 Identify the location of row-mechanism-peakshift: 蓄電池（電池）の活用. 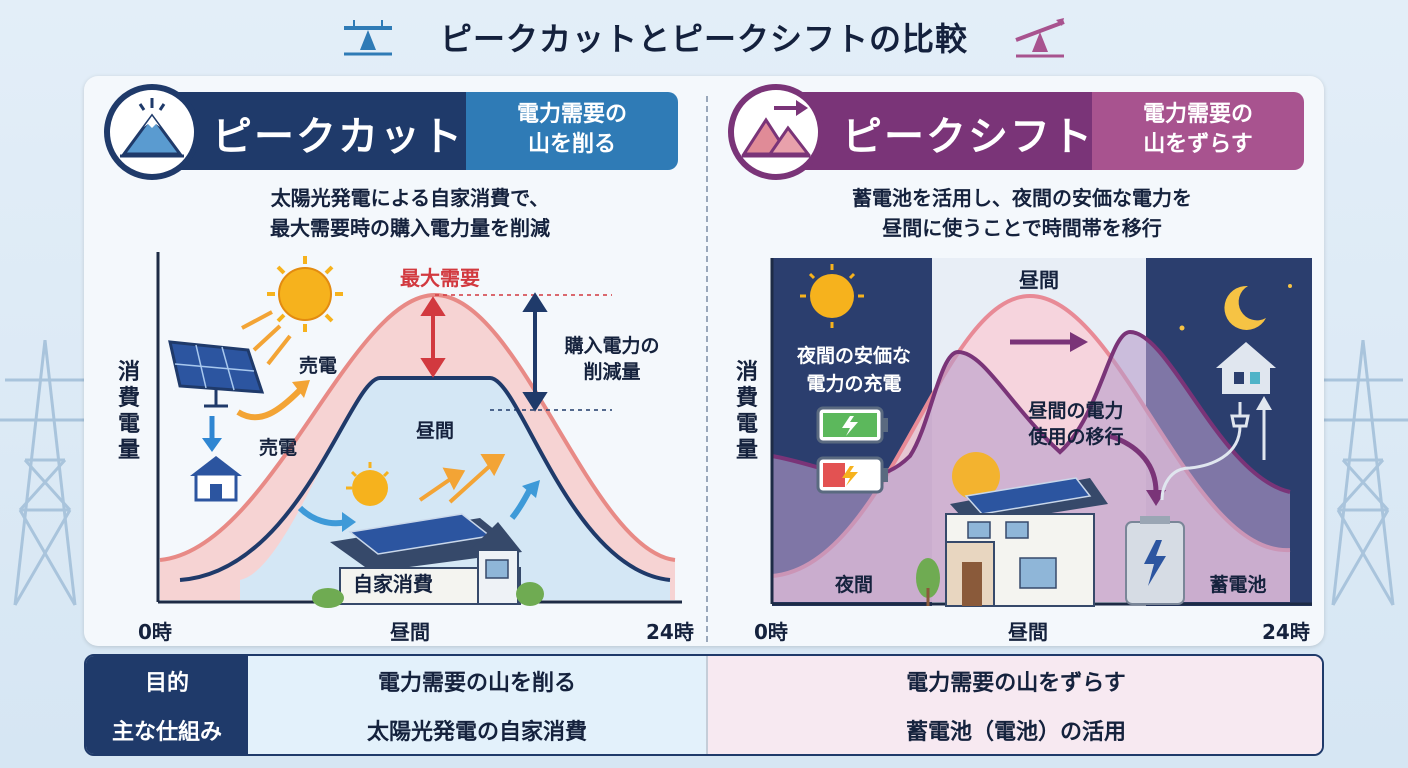
(1014, 729).